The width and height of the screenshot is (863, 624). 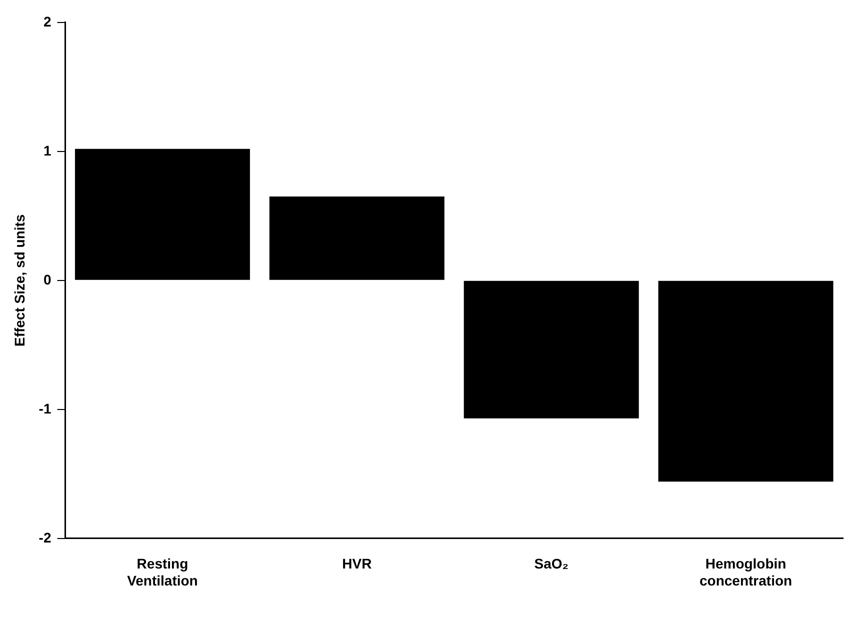 I want to click on x-tick-label: Resting Ventilation, so click(x=162, y=572).